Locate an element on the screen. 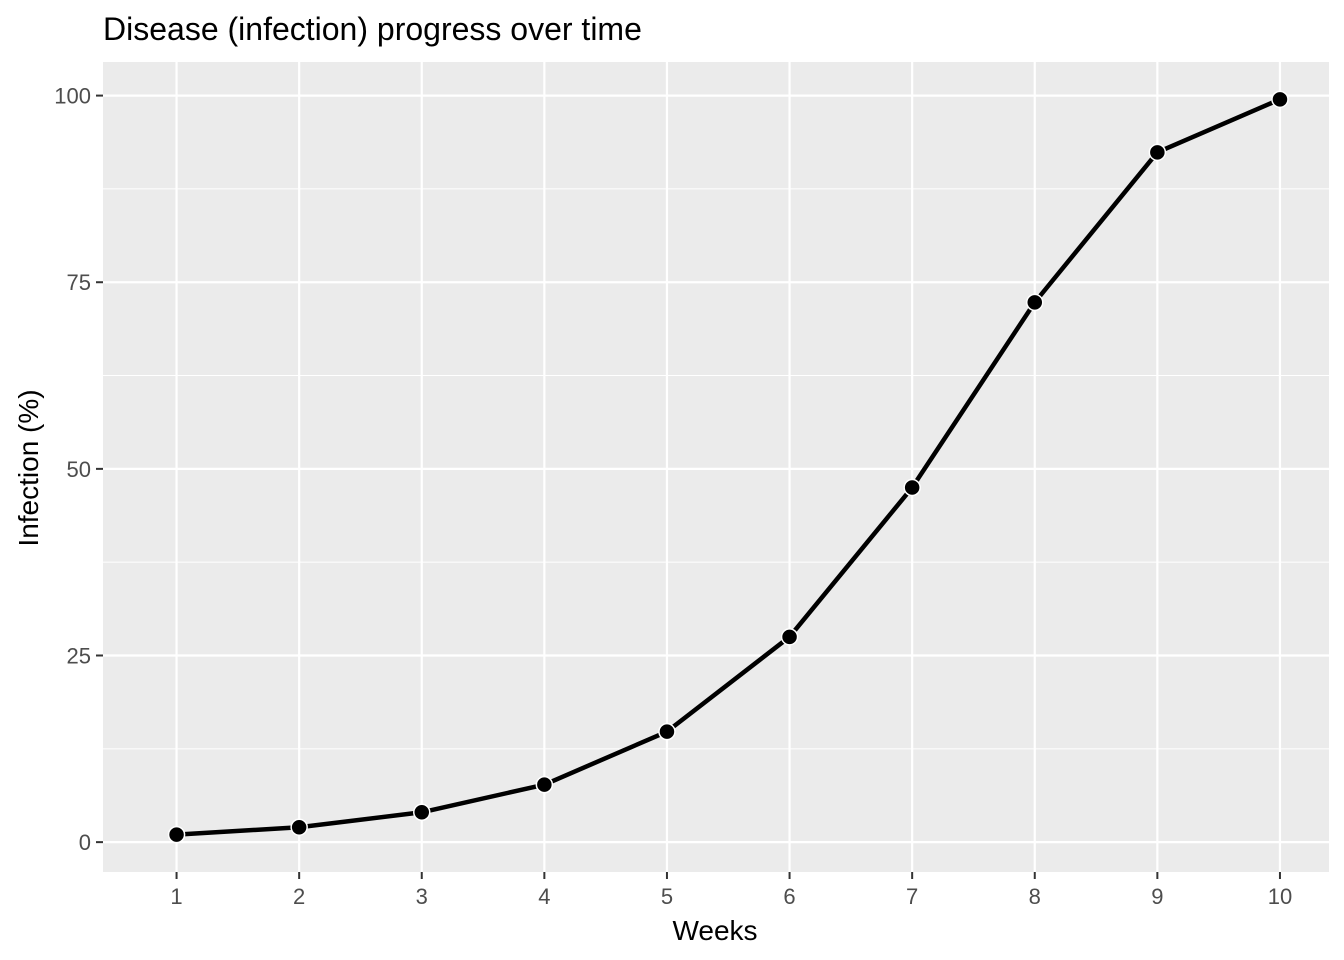 This screenshot has width=1344, height=960. x-axis-title: Weeks is located at coordinates (714, 930).